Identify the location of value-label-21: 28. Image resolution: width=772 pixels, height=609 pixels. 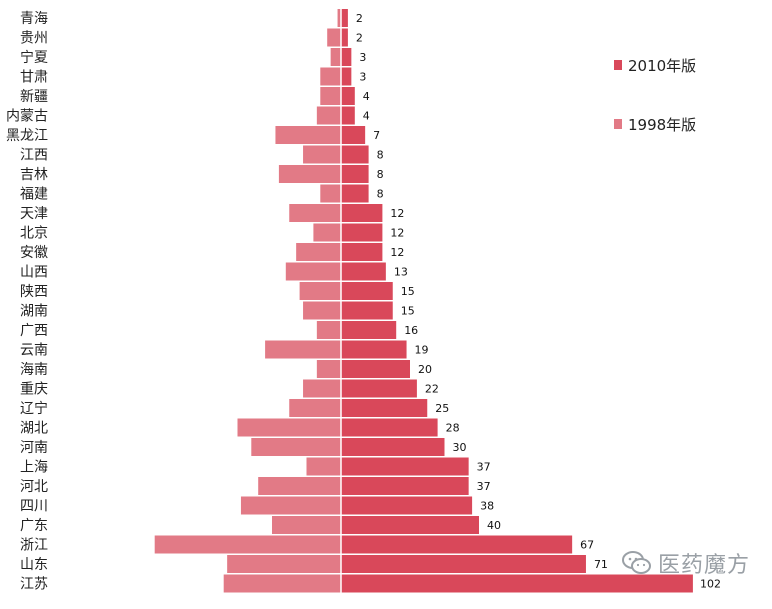
(453, 428).